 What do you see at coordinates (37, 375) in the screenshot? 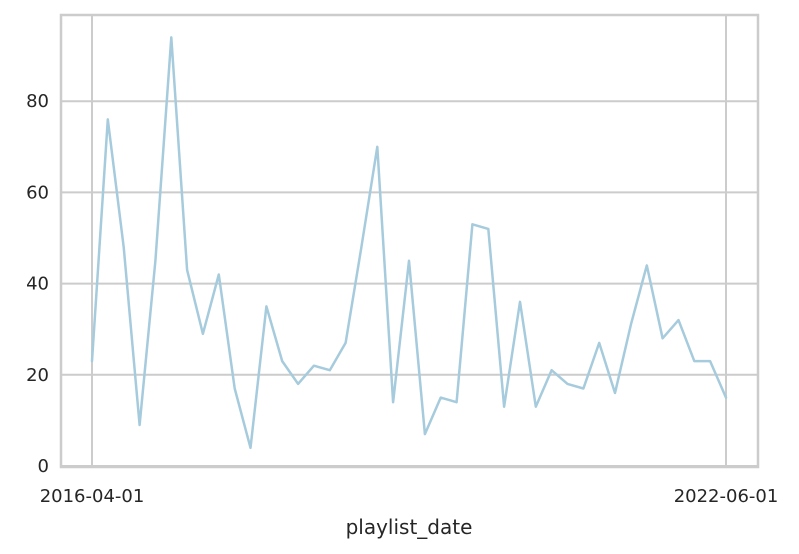
I see `y-tick-label: 20` at bounding box center [37, 375].